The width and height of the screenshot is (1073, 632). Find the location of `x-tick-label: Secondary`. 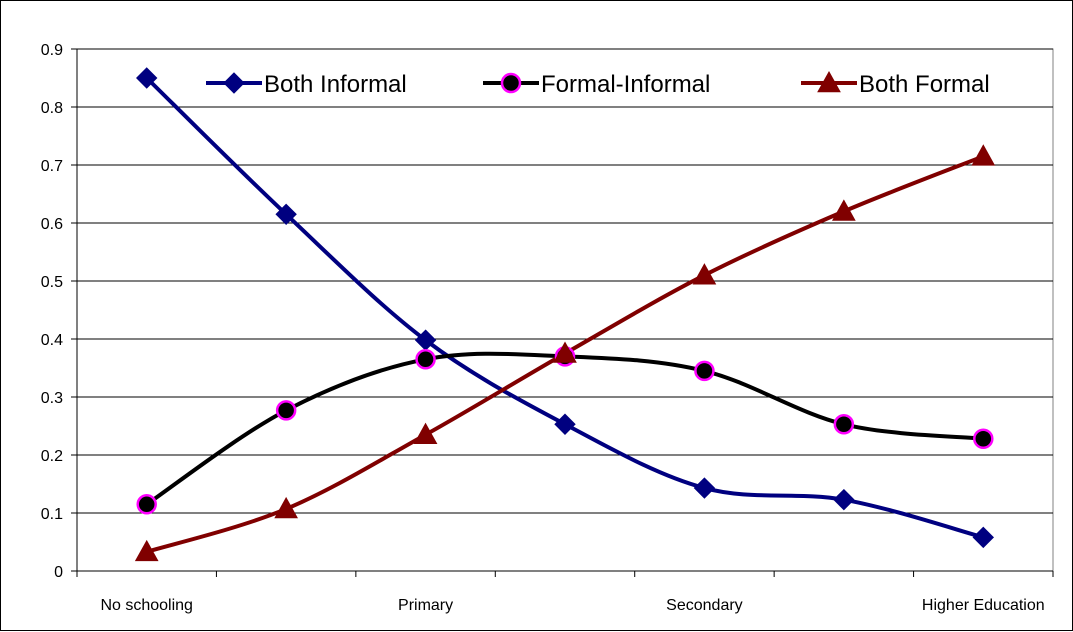

x-tick-label: Secondary is located at coordinates (704, 605).